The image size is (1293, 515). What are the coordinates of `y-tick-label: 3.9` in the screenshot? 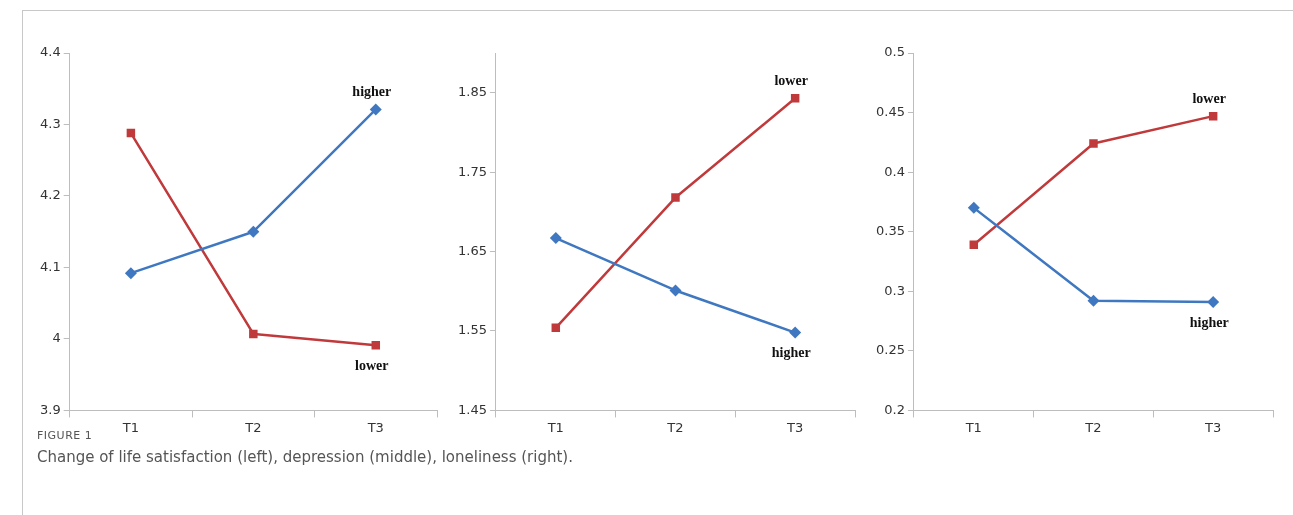 It's located at (50, 409).